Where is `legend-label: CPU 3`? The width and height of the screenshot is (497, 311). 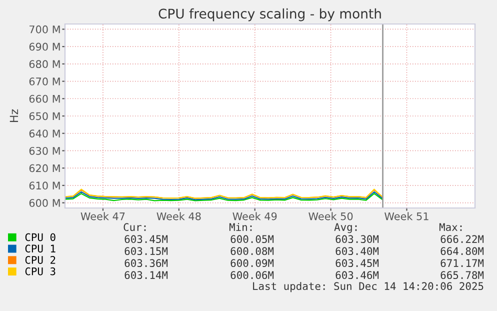 legend-label: CPU 3 is located at coordinates (40, 271).